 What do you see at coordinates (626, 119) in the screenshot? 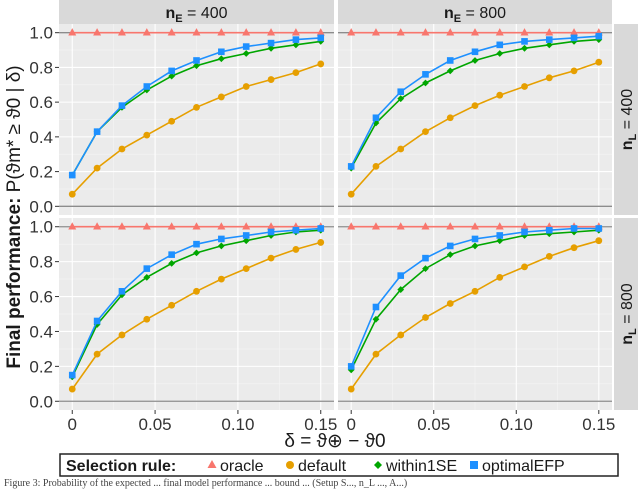
I see `row-strip` at bounding box center [626, 119].